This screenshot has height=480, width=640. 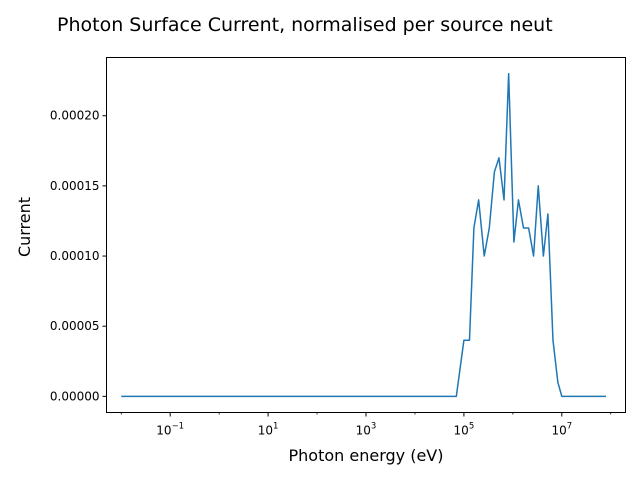 I want to click on y-tick-label: 0.00015, so click(x=75, y=186).